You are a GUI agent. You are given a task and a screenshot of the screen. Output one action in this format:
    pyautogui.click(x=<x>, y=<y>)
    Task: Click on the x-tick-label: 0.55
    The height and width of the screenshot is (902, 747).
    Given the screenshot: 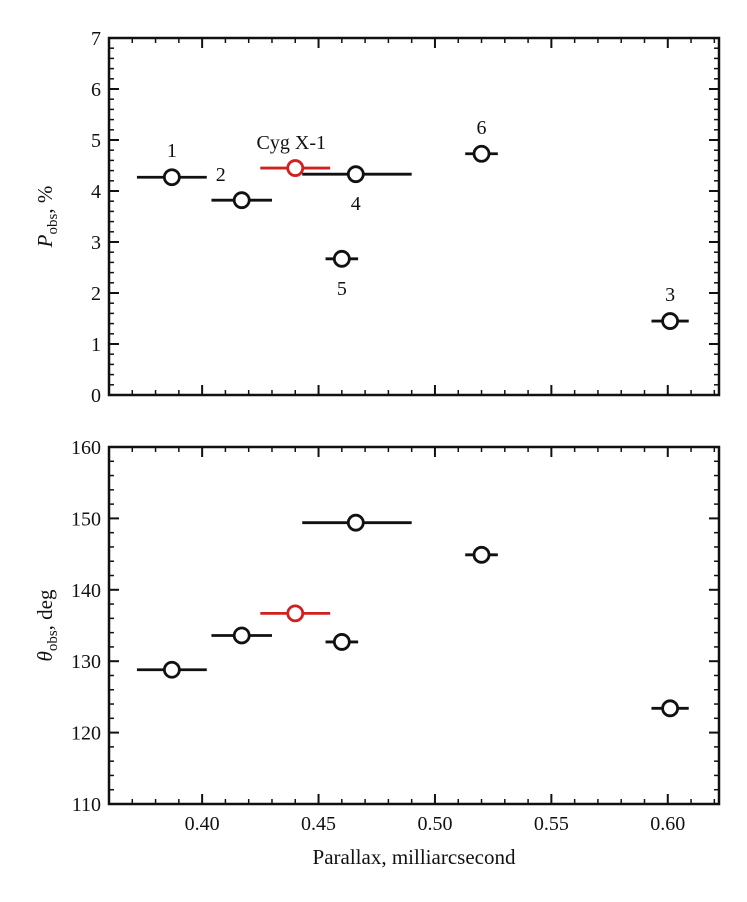 What is the action you would take?
    pyautogui.click(x=551, y=824)
    